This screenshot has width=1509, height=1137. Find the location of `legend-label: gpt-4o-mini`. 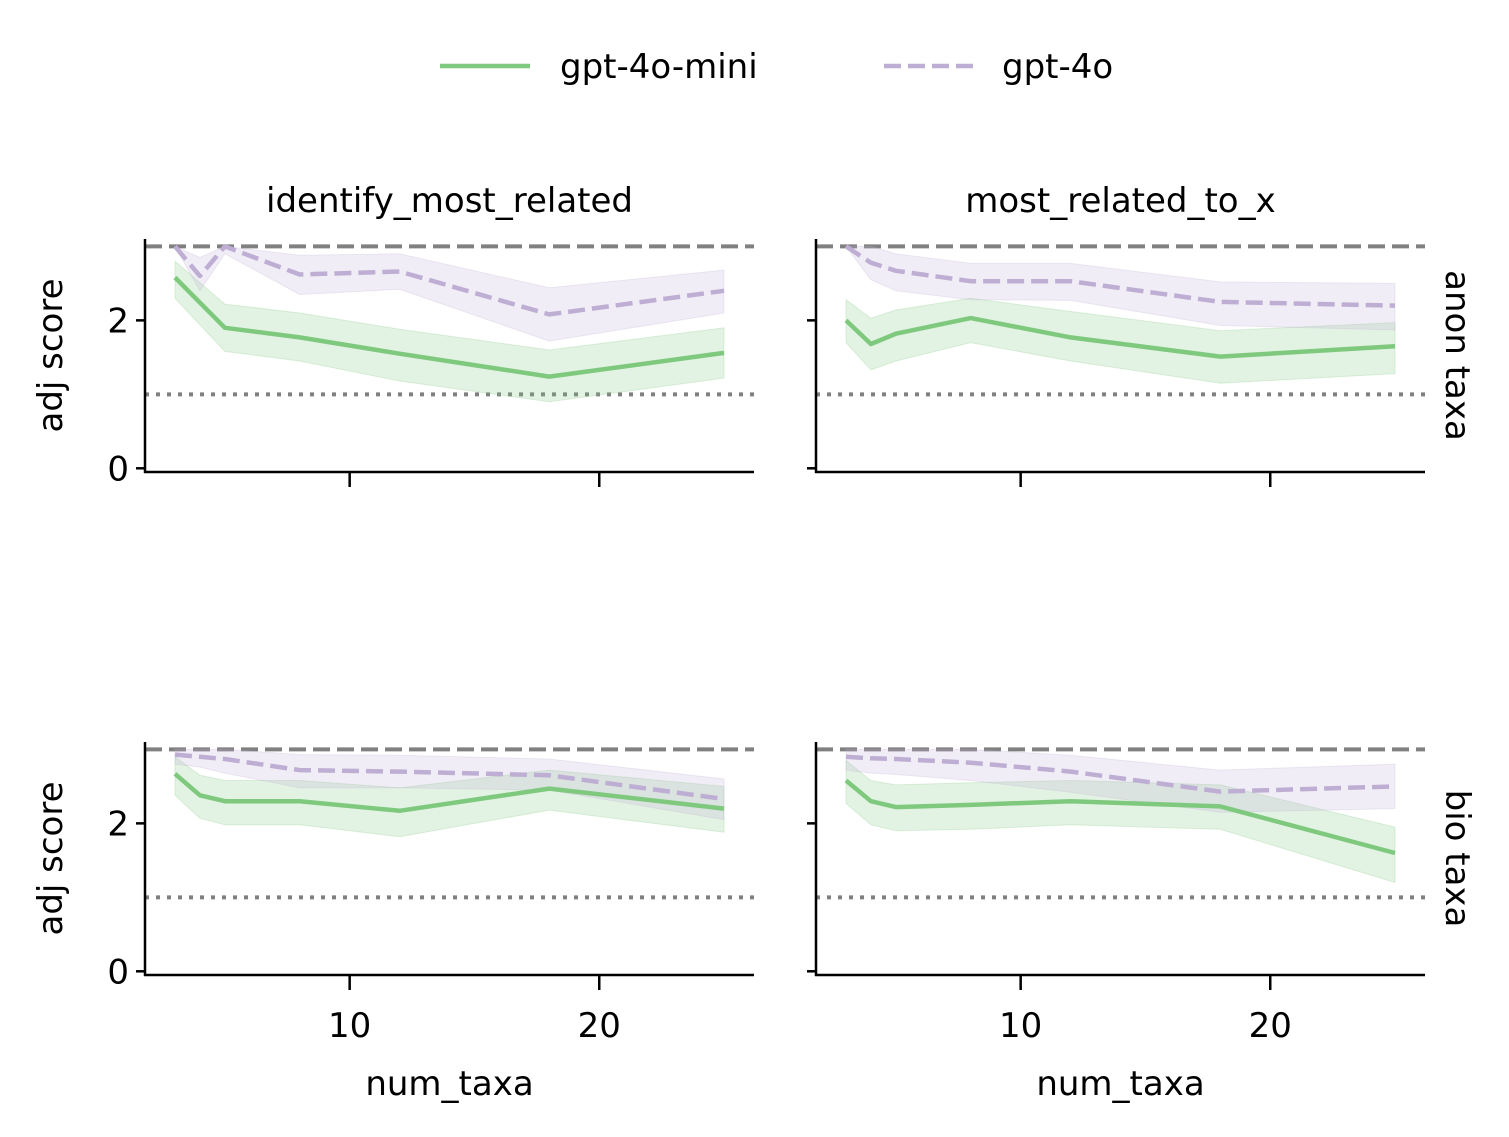

legend-label: gpt-4o-mini is located at coordinates (659, 67).